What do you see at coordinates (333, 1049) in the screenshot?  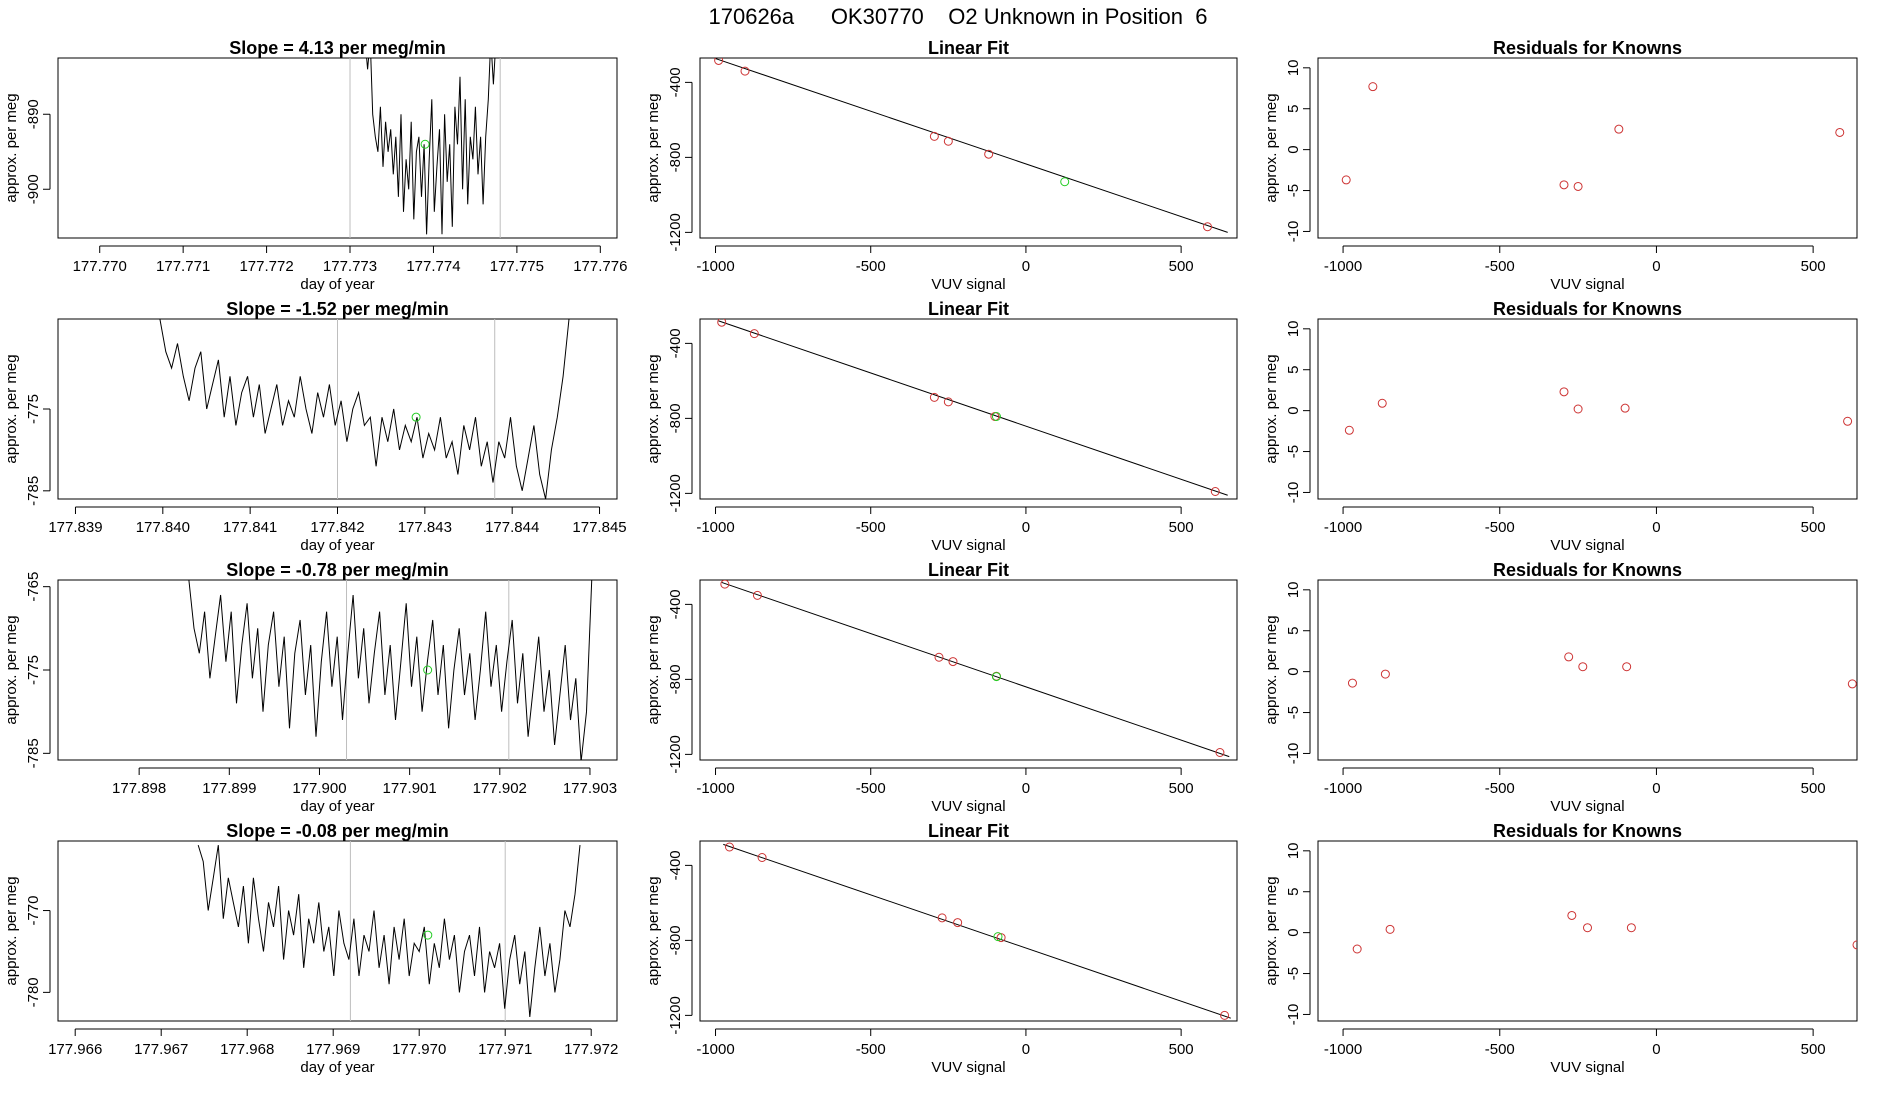 I see `x-tick-label: 177.969` at bounding box center [333, 1049].